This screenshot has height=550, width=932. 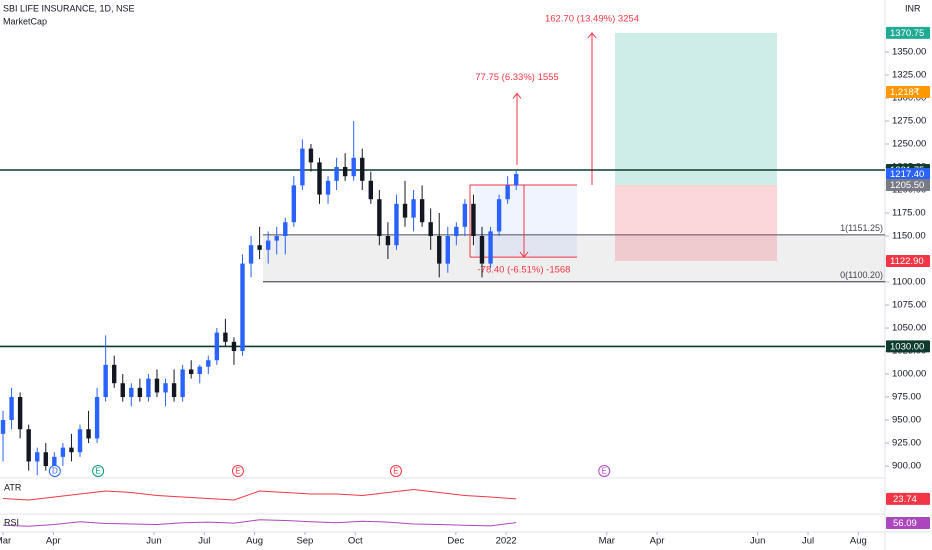 What do you see at coordinates (304, 541) in the screenshot?
I see `x-tick-label: Sep` at bounding box center [304, 541].